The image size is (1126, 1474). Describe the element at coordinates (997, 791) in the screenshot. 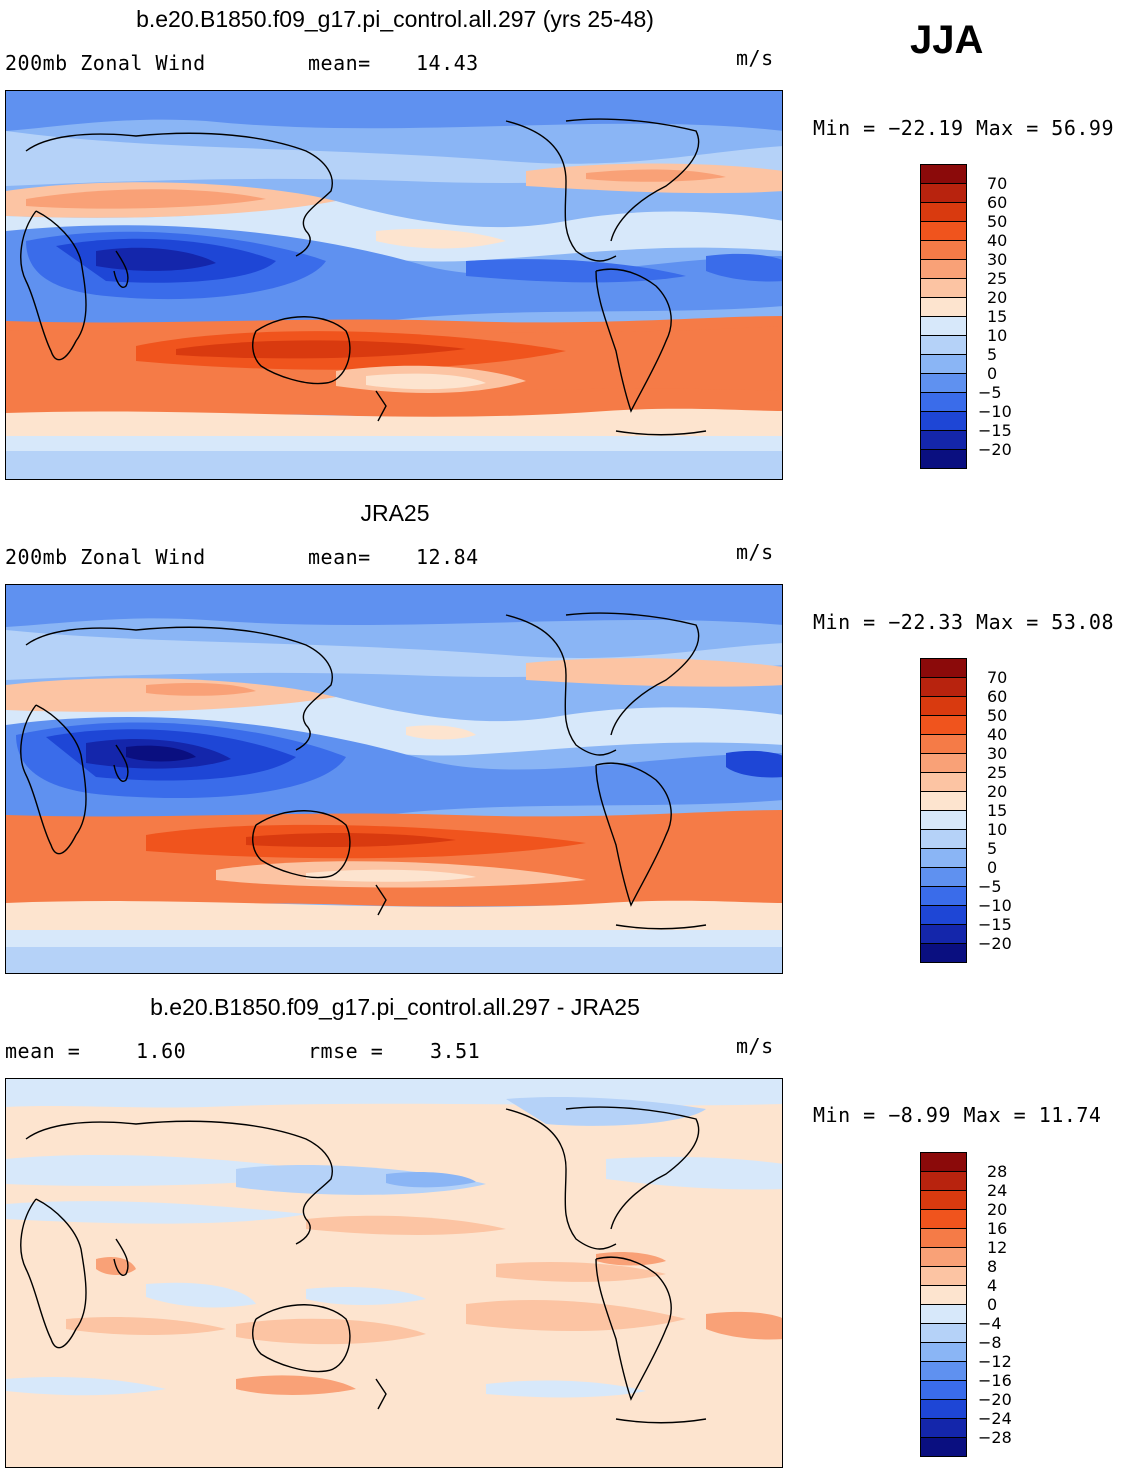

I see `panel-2-colorbar-tick-label: 20` at that location.